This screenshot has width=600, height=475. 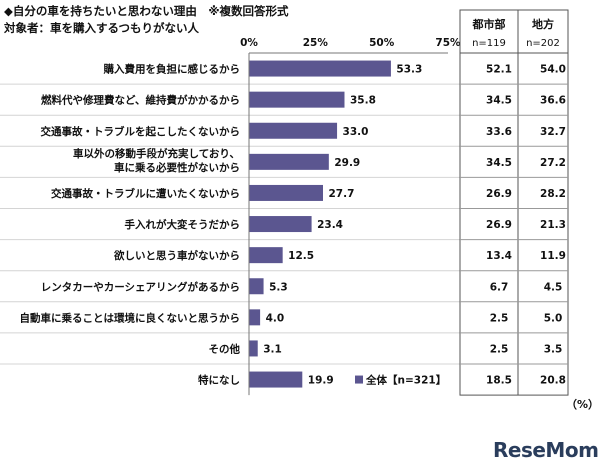 I want to click on value-label: 23.4, so click(x=330, y=225).